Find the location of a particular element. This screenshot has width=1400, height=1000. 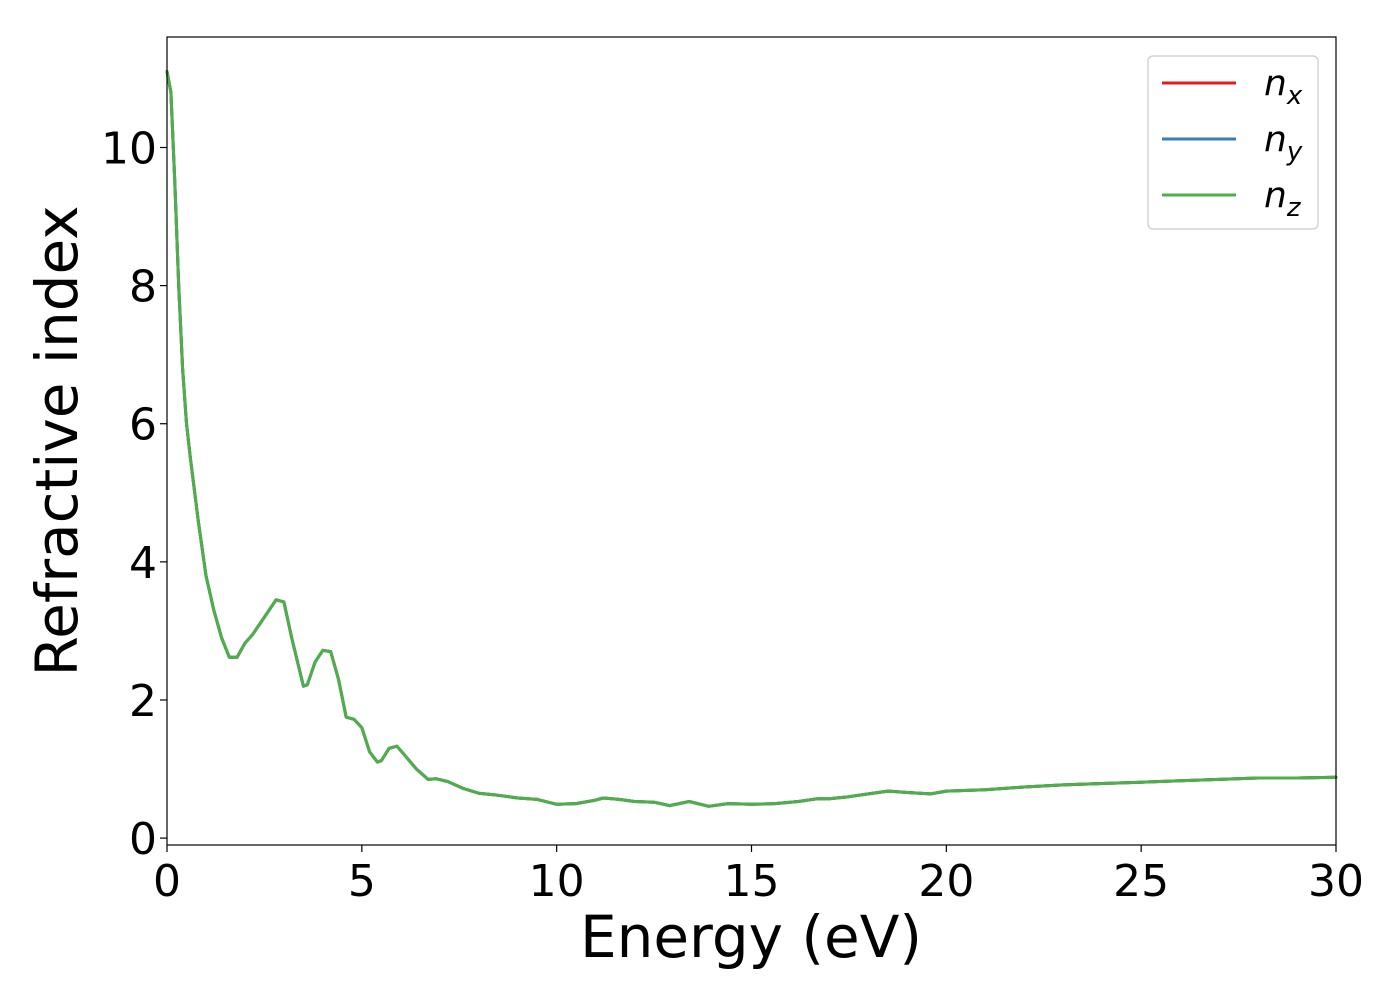

x-tick-label: 30 is located at coordinates (1336, 881).